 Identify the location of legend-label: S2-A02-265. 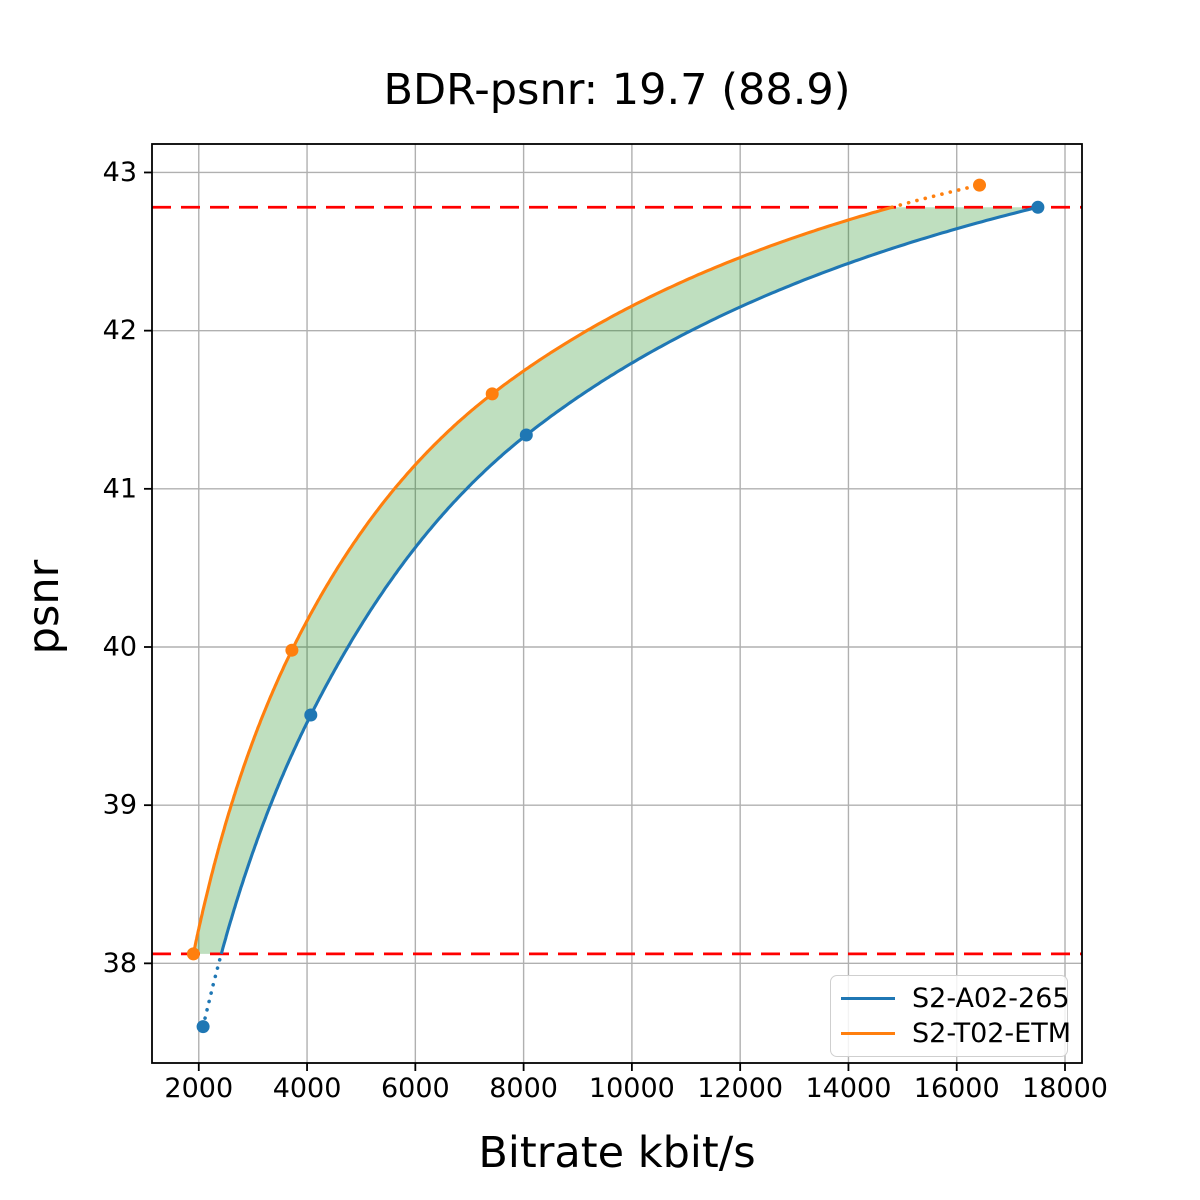
(991, 999).